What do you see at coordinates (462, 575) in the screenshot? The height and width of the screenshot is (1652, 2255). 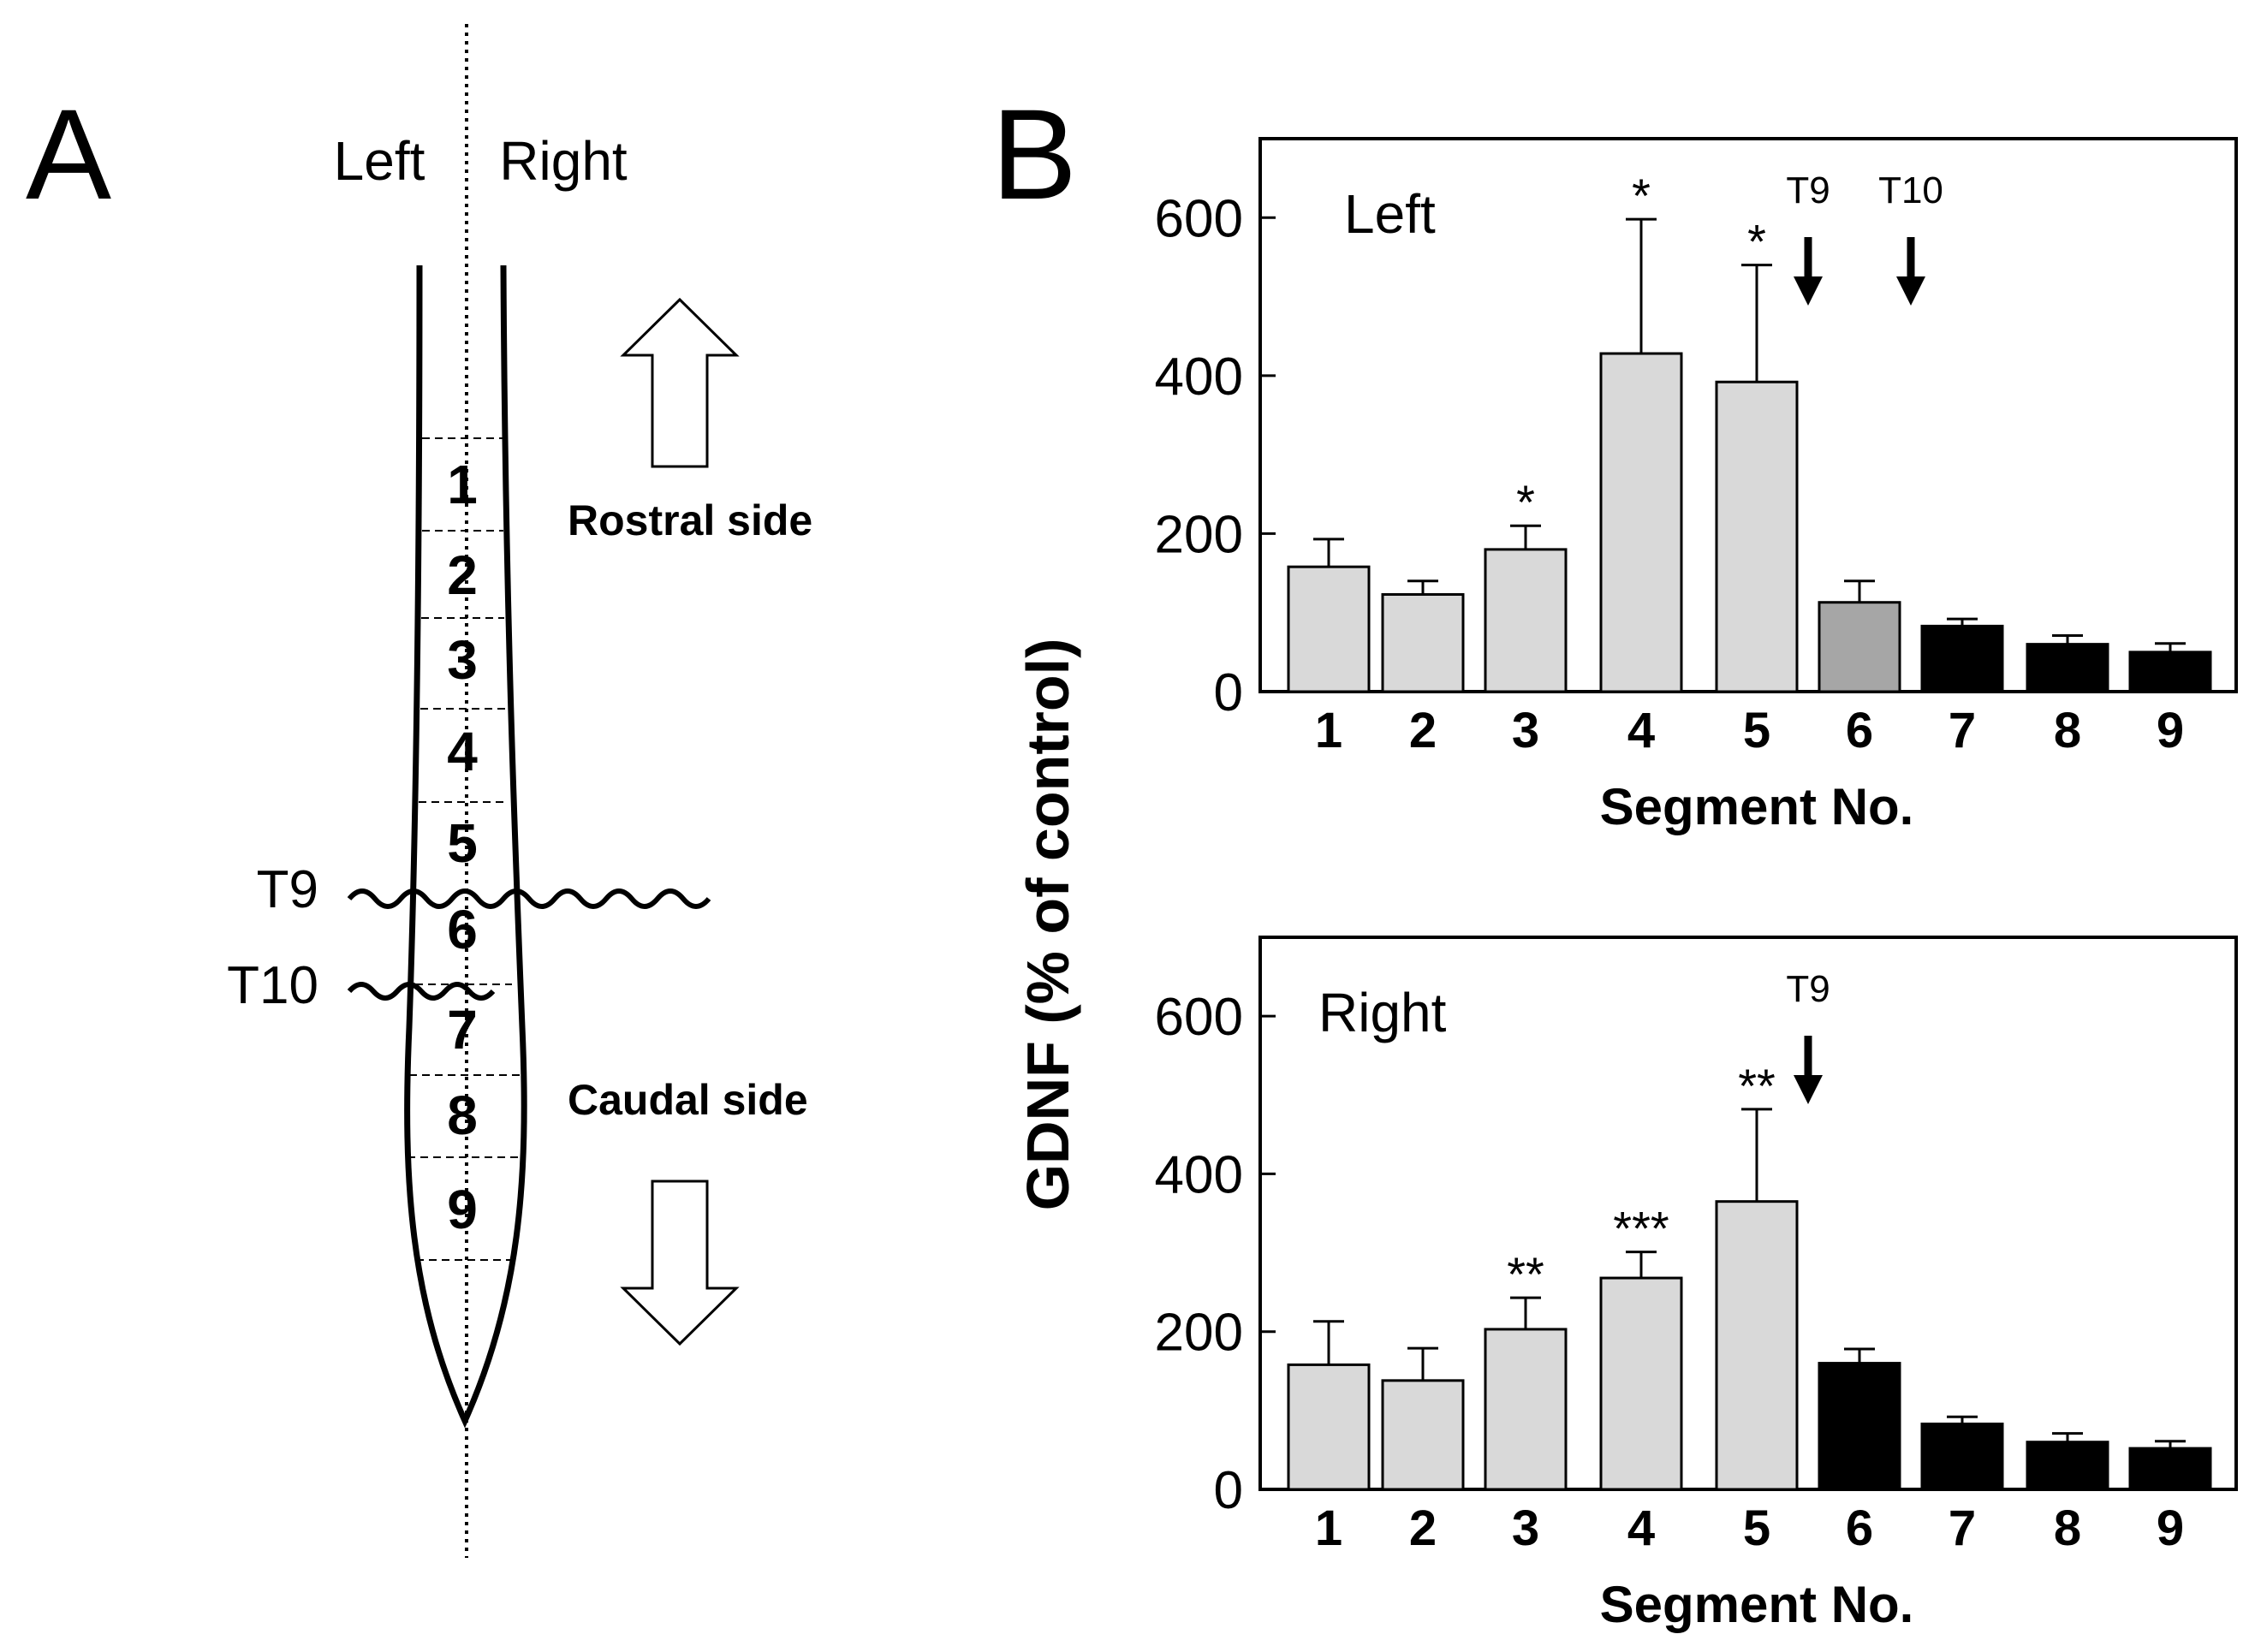 I see `segment-number: 2` at bounding box center [462, 575].